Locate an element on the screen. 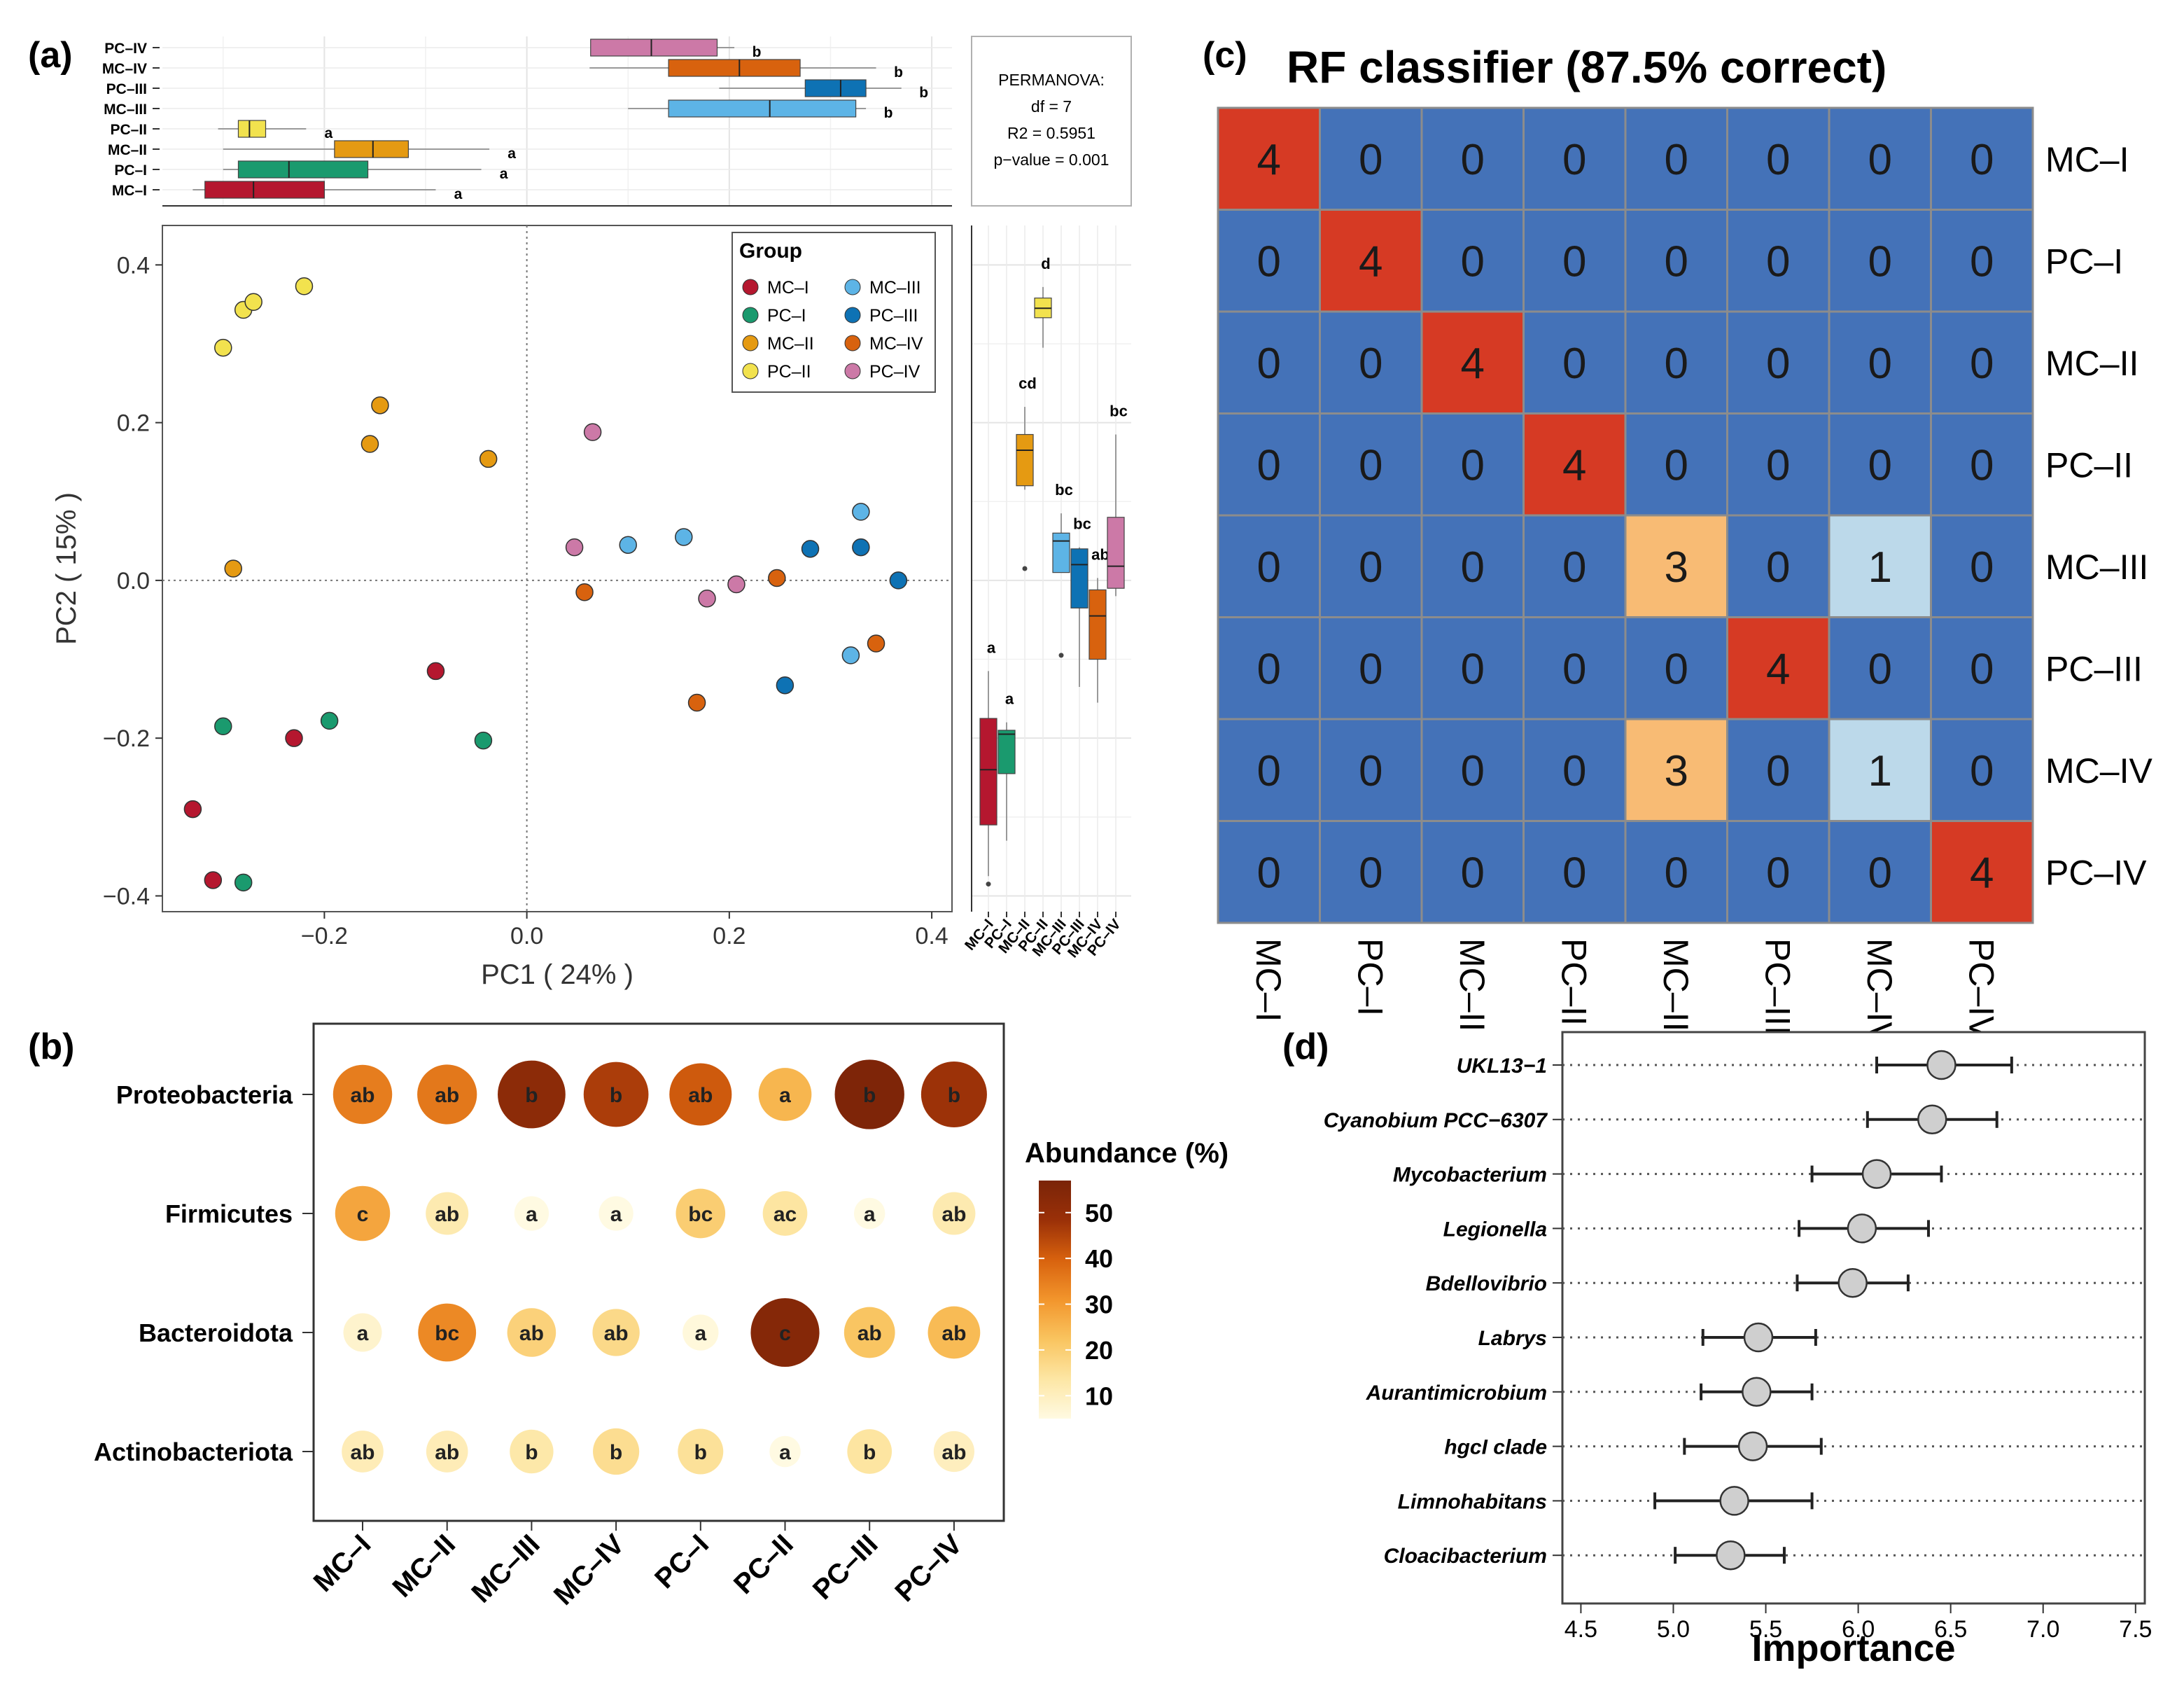 The height and width of the screenshot is (1684, 2184). bubble-row-label: Proteobacteria is located at coordinates (204, 1094).